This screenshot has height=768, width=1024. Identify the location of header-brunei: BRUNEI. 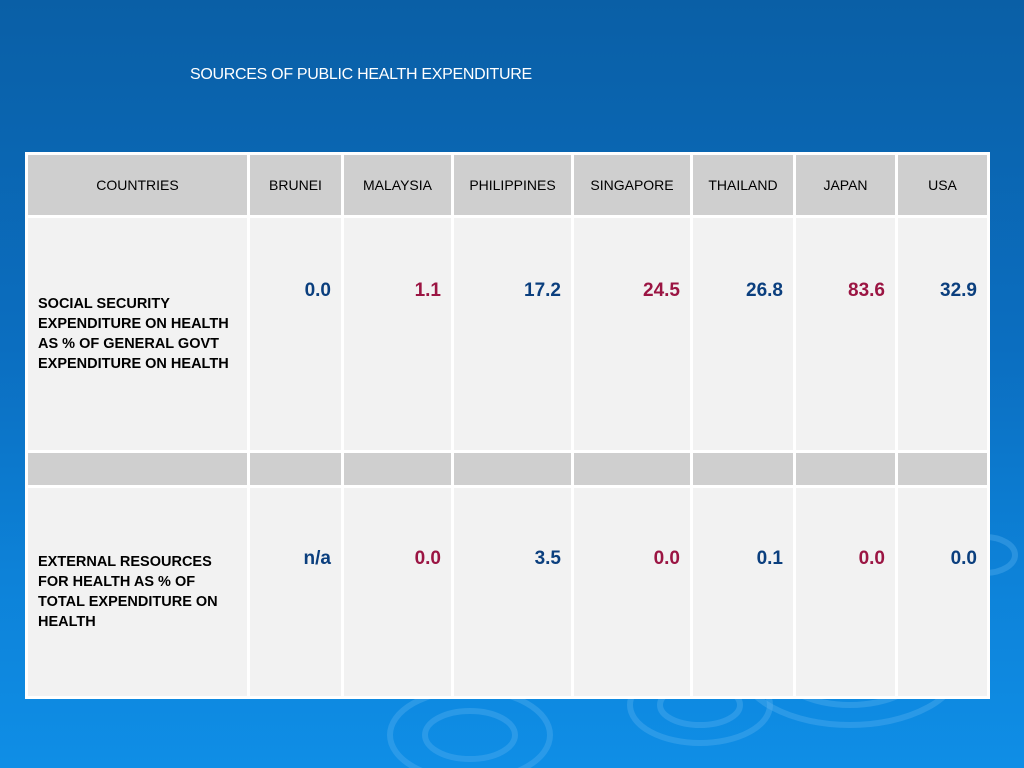
(295, 185).